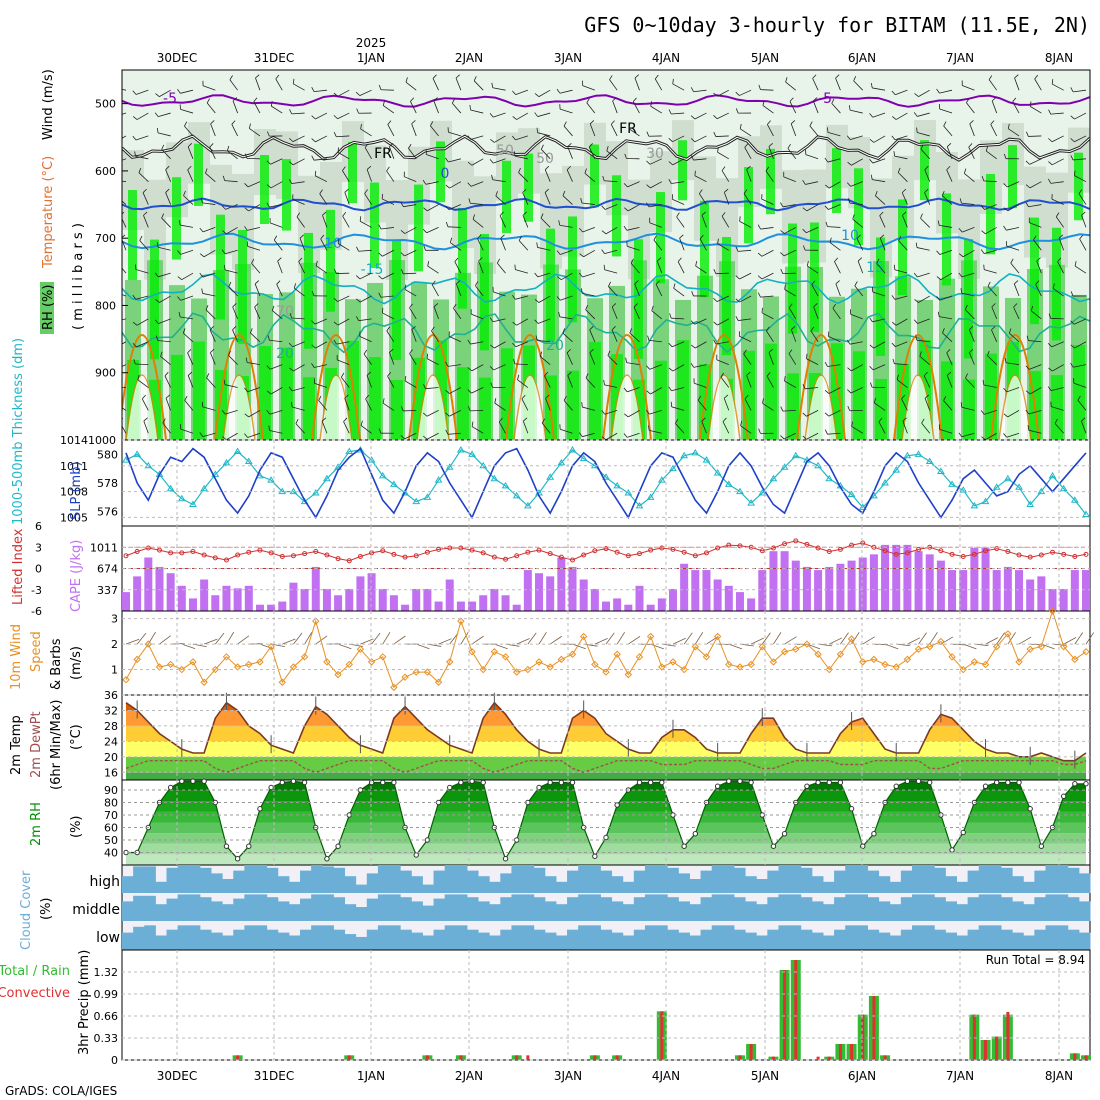 This screenshot has width=1100, height=1100. I want to click on precip-tick: 1.32, so click(106, 972).